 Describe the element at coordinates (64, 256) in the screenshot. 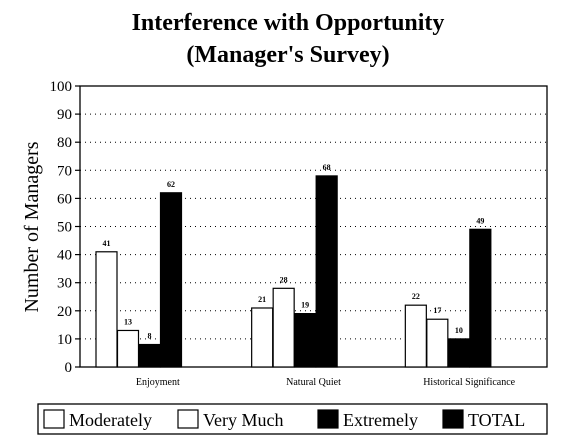

I see `y-tick-label: 40` at that location.